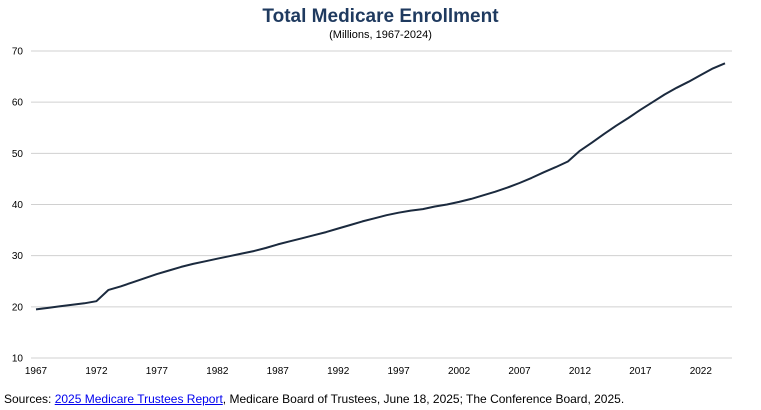 This screenshot has width=761, height=410. Describe the element at coordinates (29, 399) in the screenshot. I see `source-prefix: Sources:` at that location.